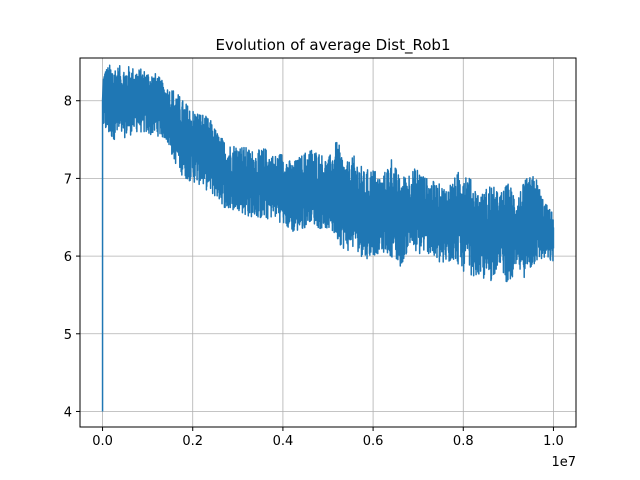 Image resolution: width=640 pixels, height=480 pixels. What do you see at coordinates (332, 45) in the screenshot?
I see `chart-title: Evolution of average Dist_Rob1` at bounding box center [332, 45].